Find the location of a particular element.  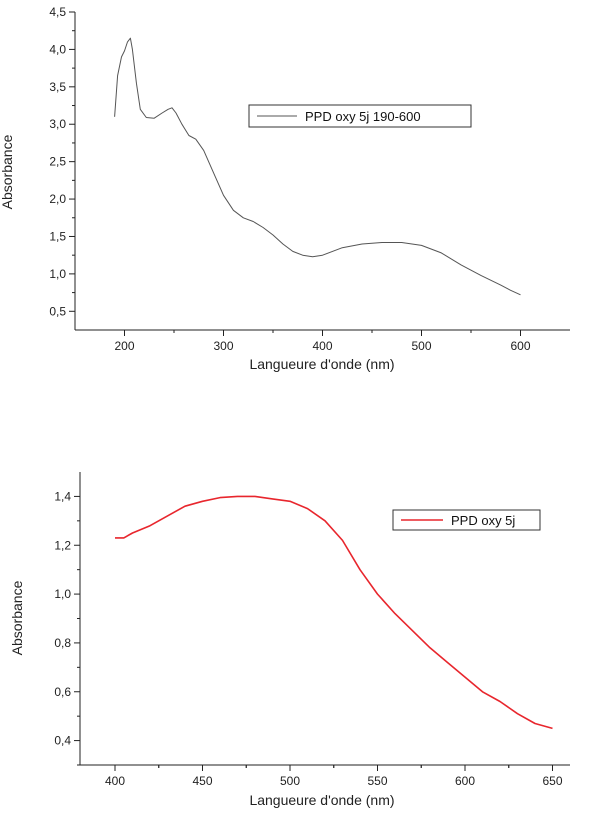

x-tick-label: 450 is located at coordinates (202, 781).